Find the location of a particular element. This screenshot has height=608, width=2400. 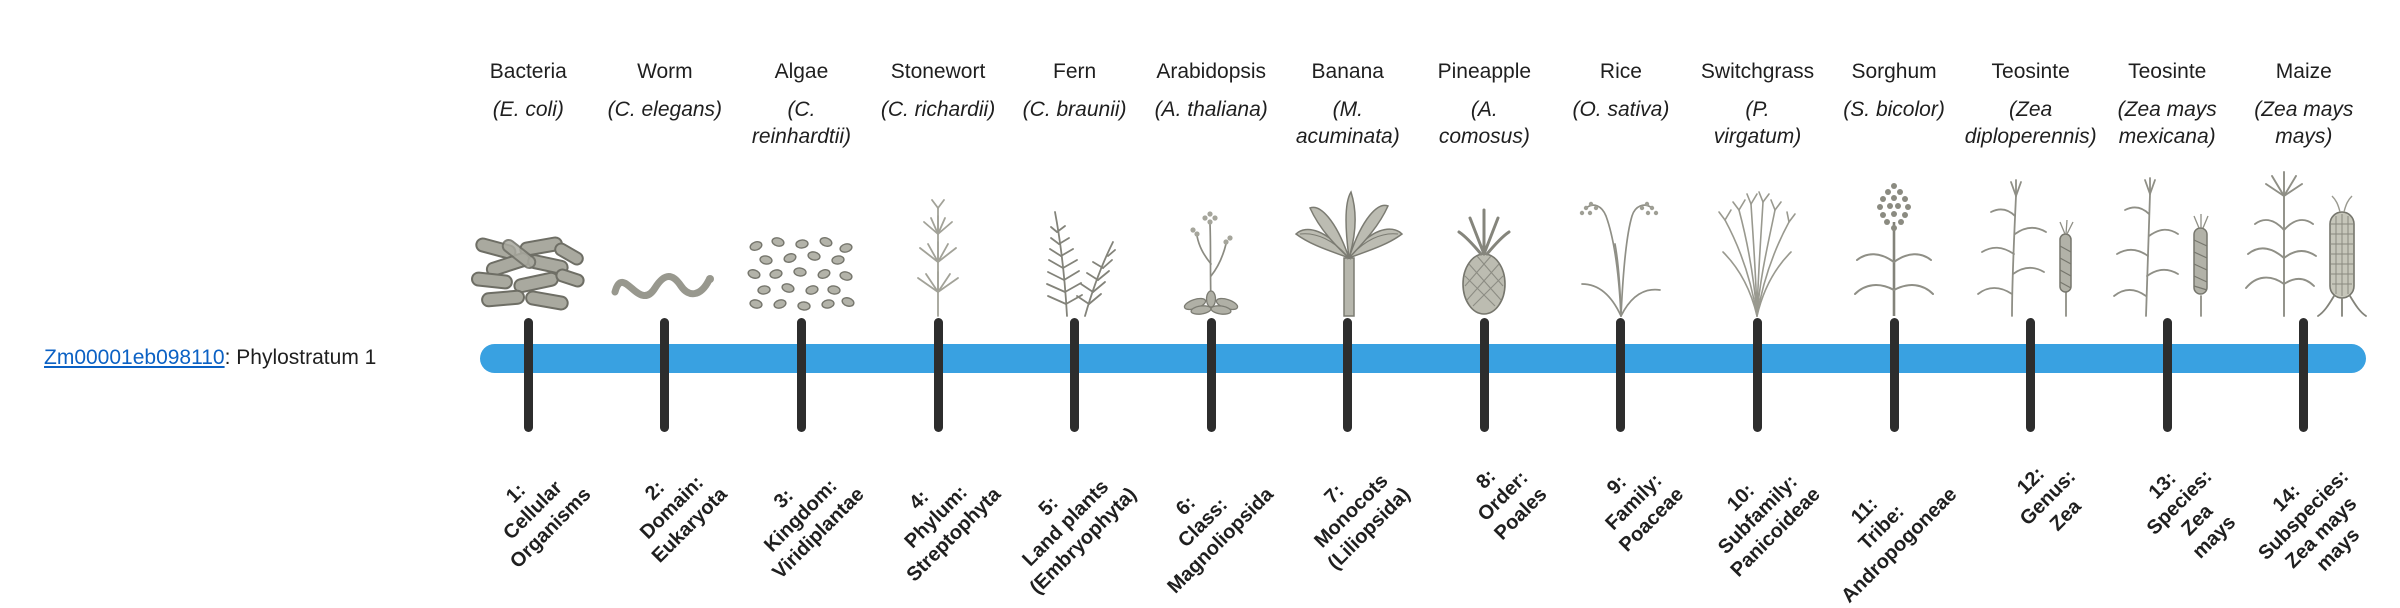

organism-scientific-name: (E. coli) is located at coordinates (528, 109).